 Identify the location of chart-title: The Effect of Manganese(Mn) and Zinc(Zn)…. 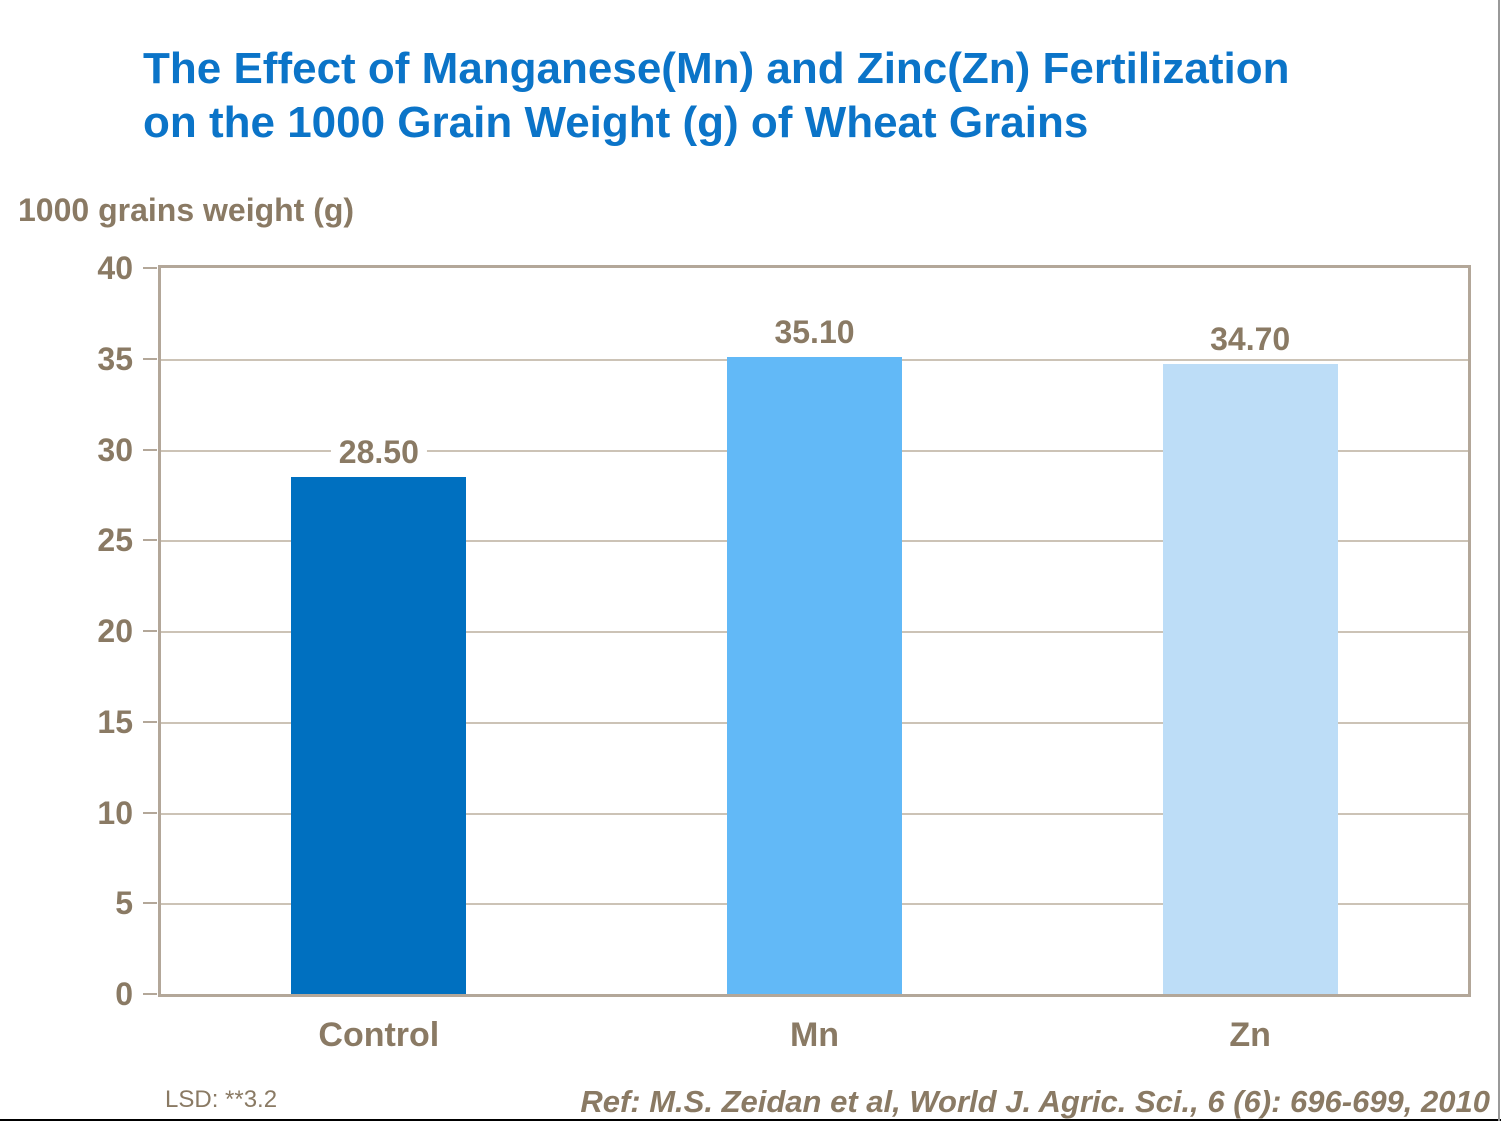
(716, 96).